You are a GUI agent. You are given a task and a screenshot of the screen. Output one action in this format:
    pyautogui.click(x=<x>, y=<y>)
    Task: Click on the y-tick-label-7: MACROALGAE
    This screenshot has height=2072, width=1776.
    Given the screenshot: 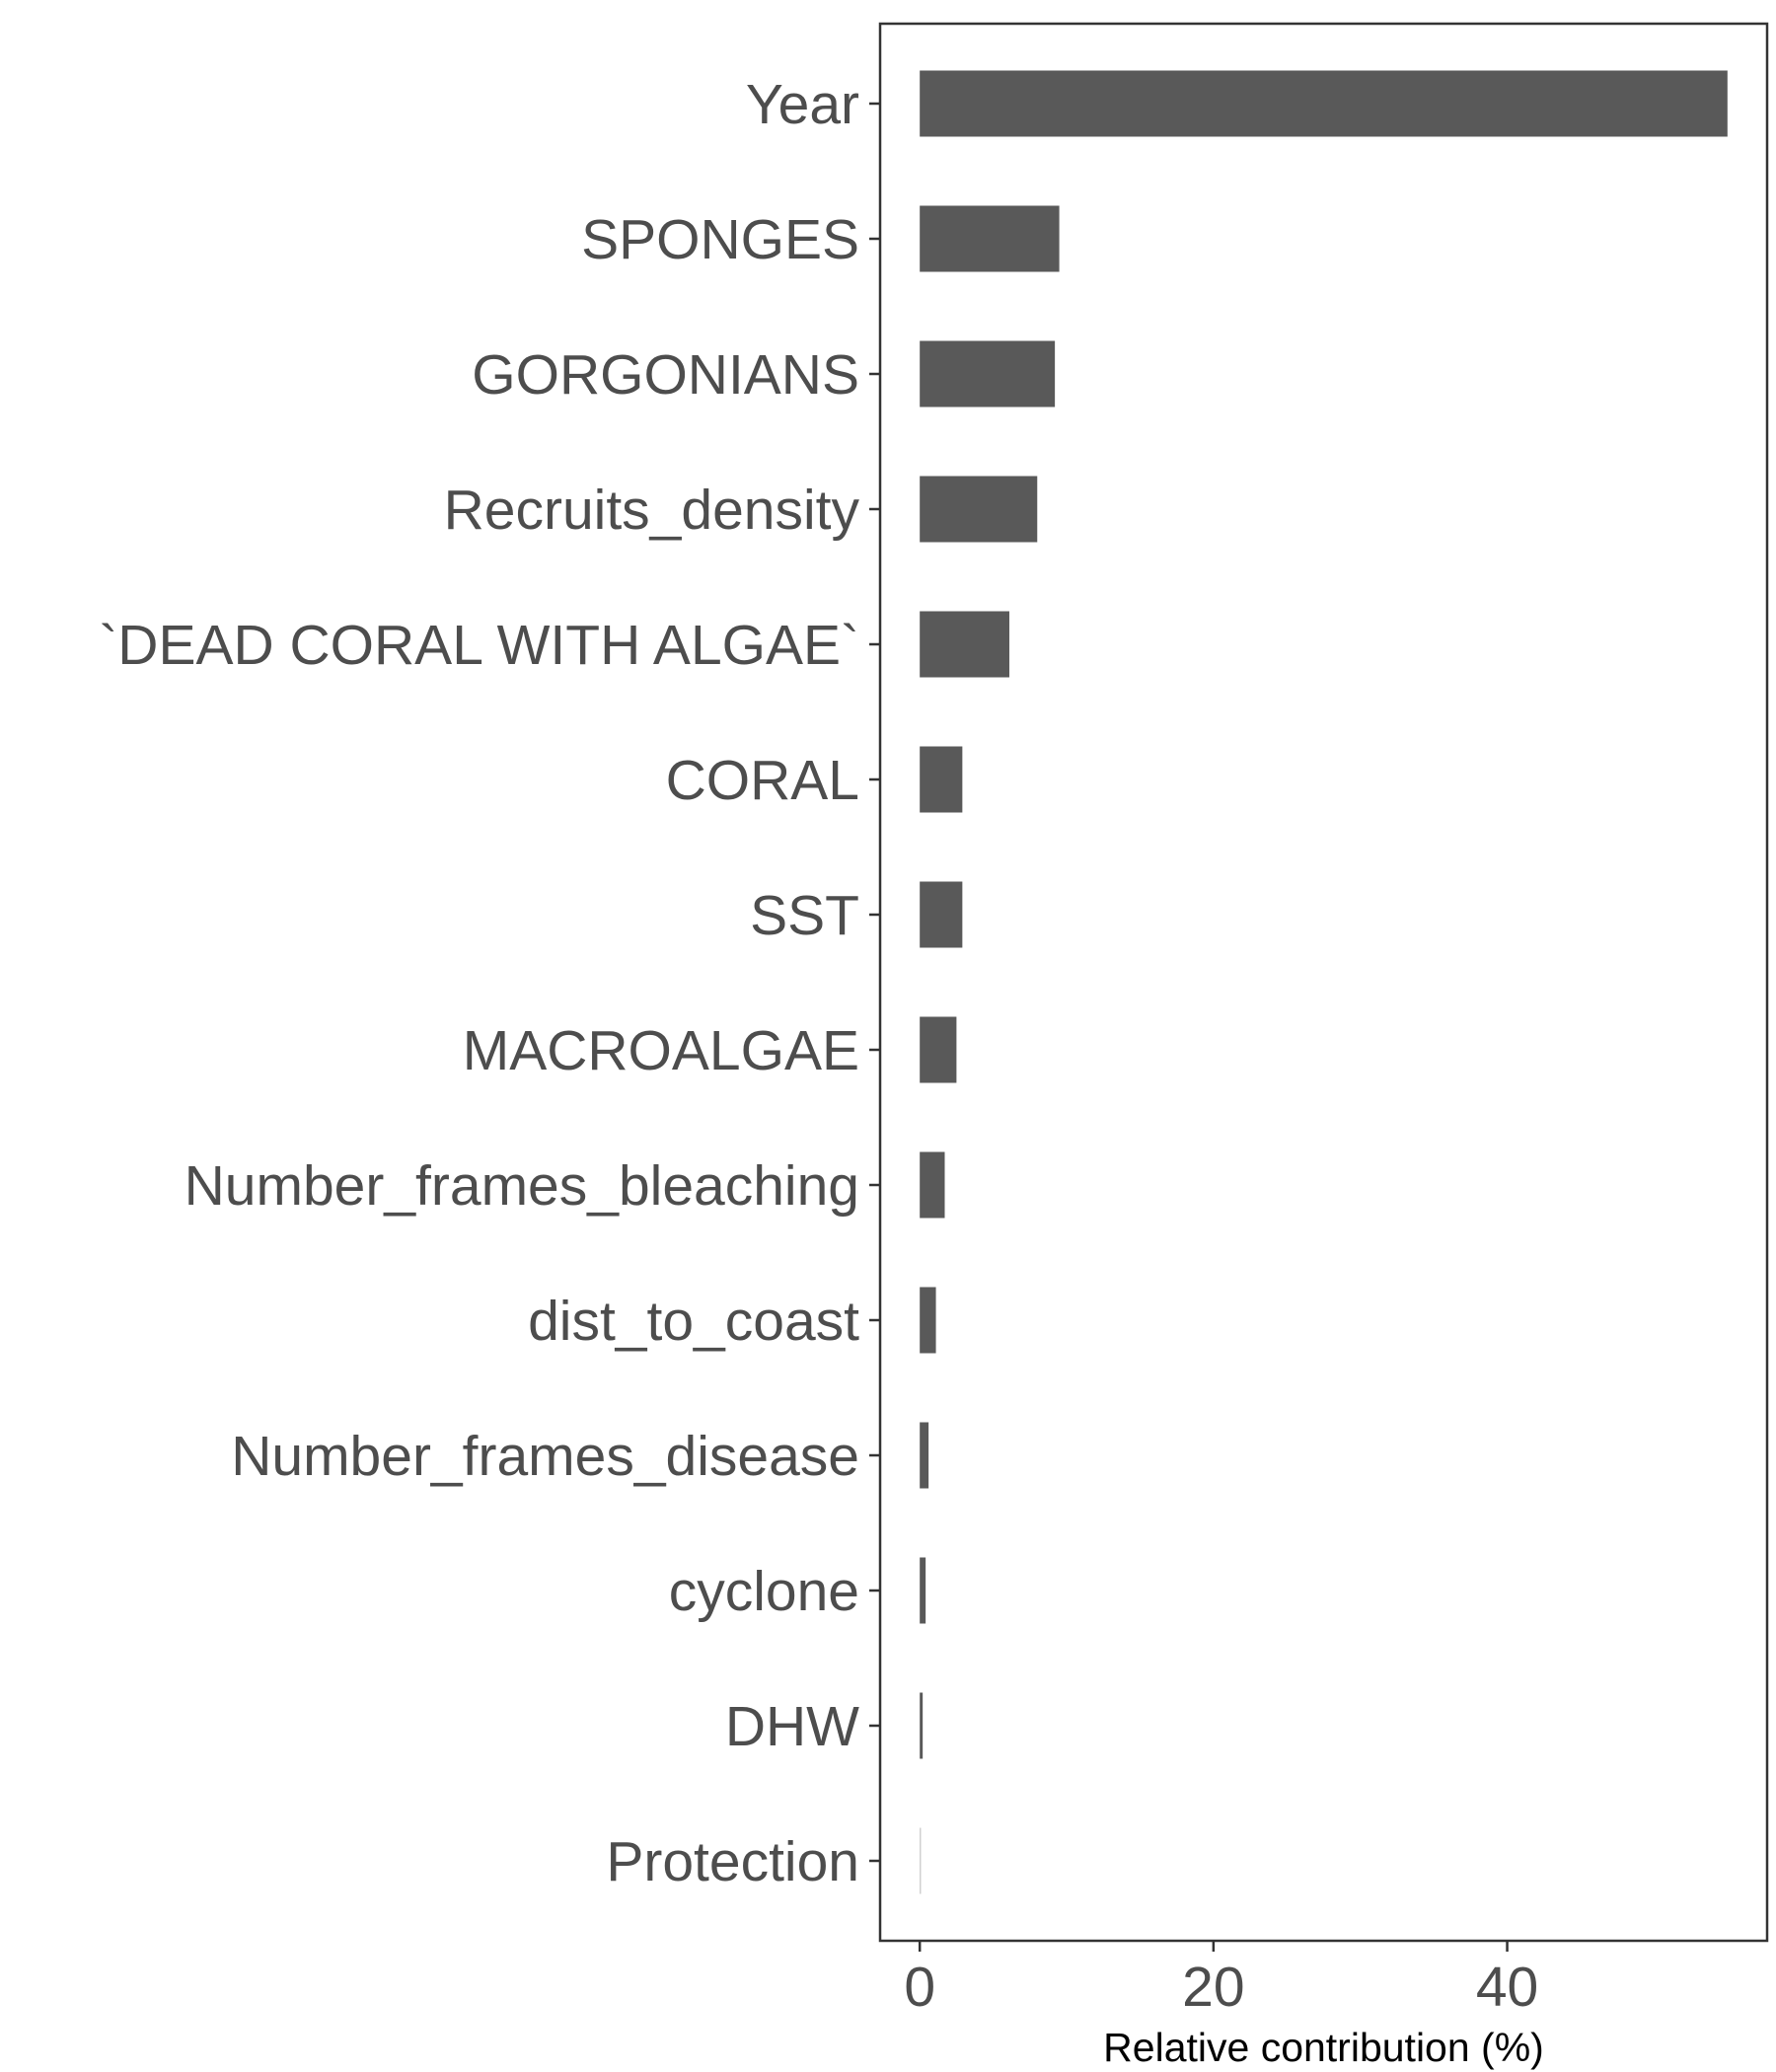 What is the action you would take?
    pyautogui.click(x=661, y=1051)
    